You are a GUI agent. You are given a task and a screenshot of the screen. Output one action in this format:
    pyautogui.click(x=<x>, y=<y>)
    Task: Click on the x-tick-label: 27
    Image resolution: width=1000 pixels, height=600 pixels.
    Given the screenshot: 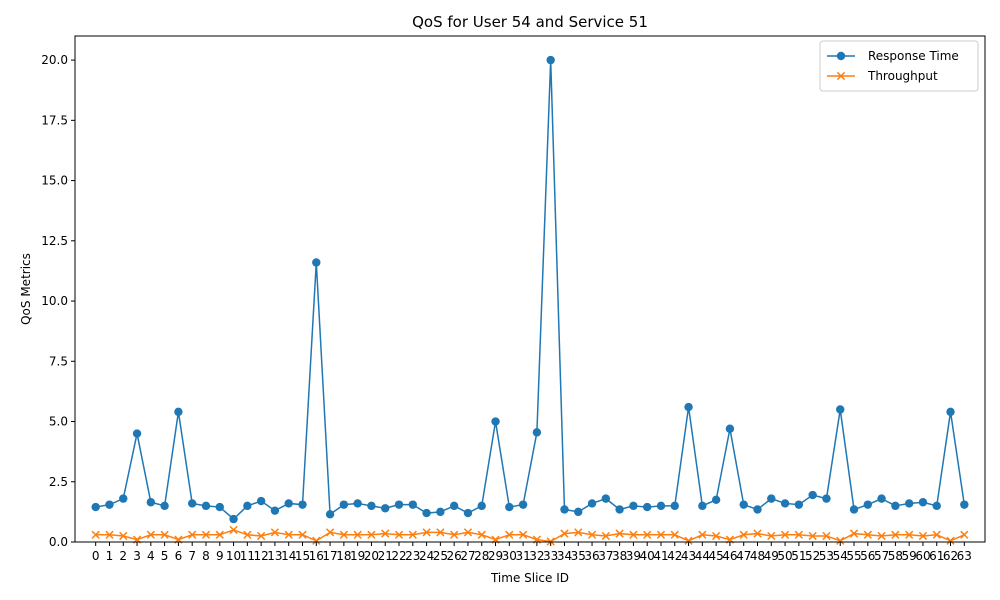 What is the action you would take?
    pyautogui.click(x=467, y=556)
    